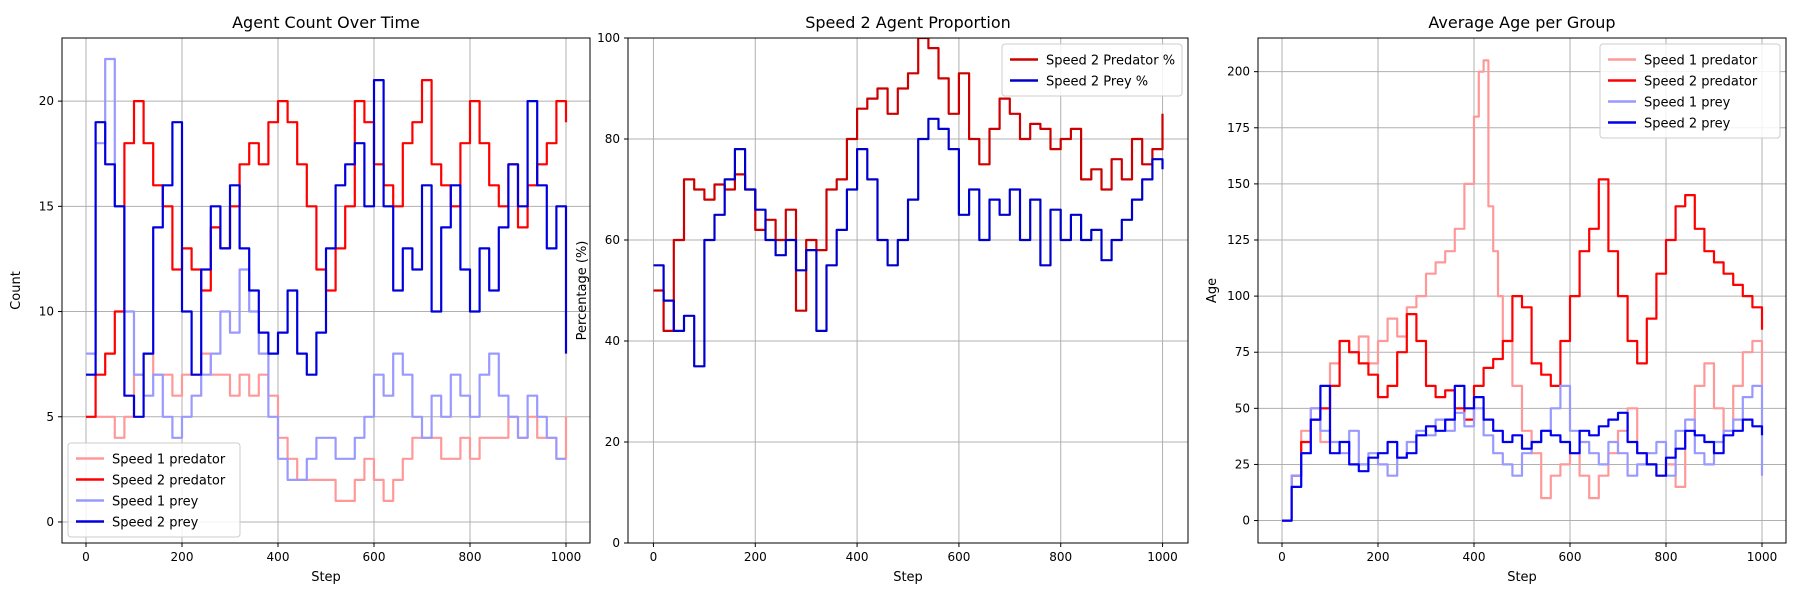 The height and width of the screenshot is (600, 1800). I want to click on chart-title: Average Age per Group, so click(1521, 22).